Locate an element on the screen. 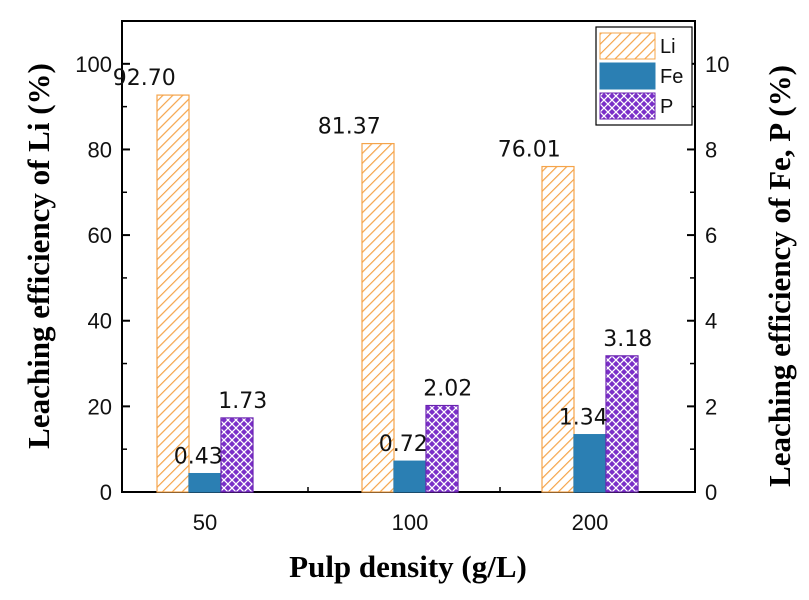  legend-swatch-li is located at coordinates (627, 46).